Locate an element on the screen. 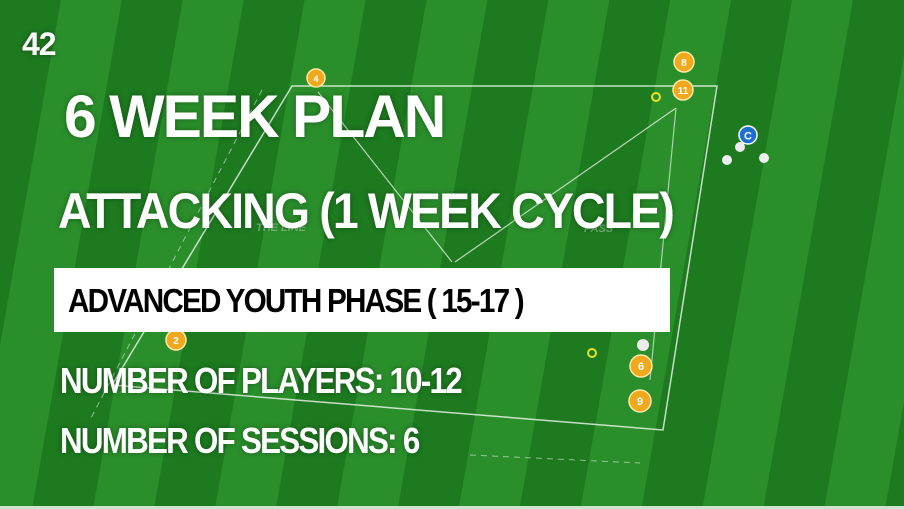 The height and width of the screenshot is (509, 904). coach-label: C is located at coordinates (748, 137).